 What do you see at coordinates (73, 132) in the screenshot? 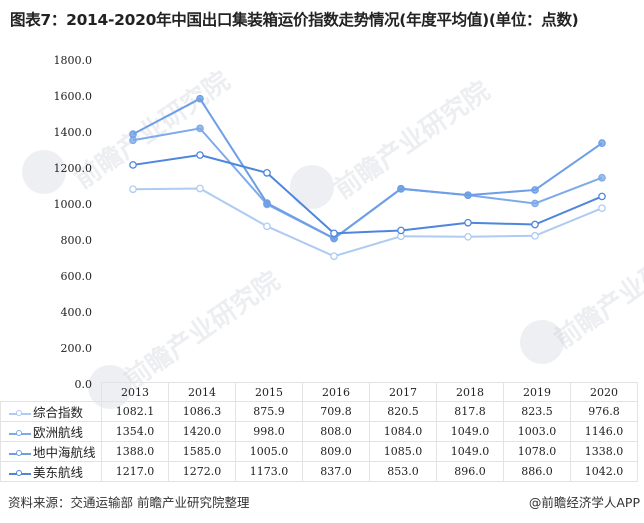
I see `y-tick-label: 1400.0` at bounding box center [73, 132].